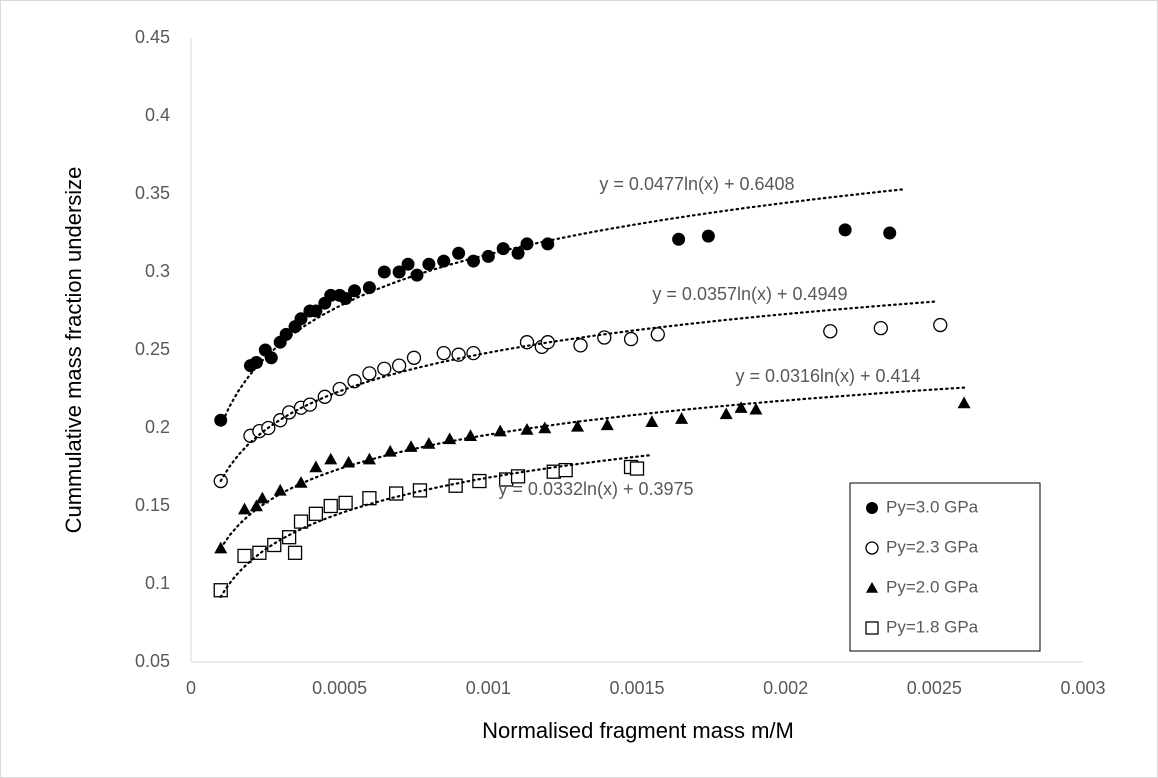 Image resolution: width=1158 pixels, height=778 pixels. What do you see at coordinates (932, 586) in the screenshot?
I see `legend-label: Py=2.0 GPa` at bounding box center [932, 586].